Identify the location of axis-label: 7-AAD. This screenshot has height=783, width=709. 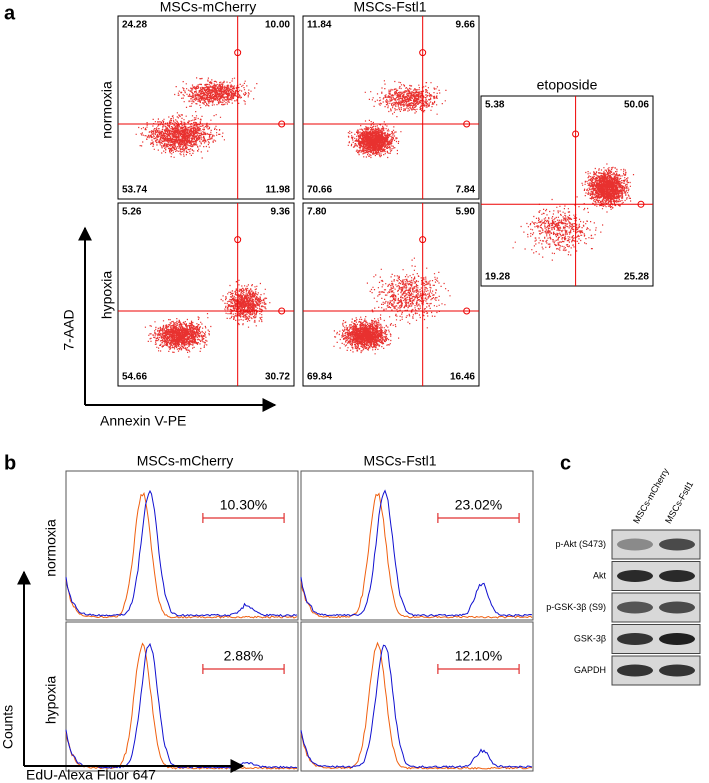
(69, 329).